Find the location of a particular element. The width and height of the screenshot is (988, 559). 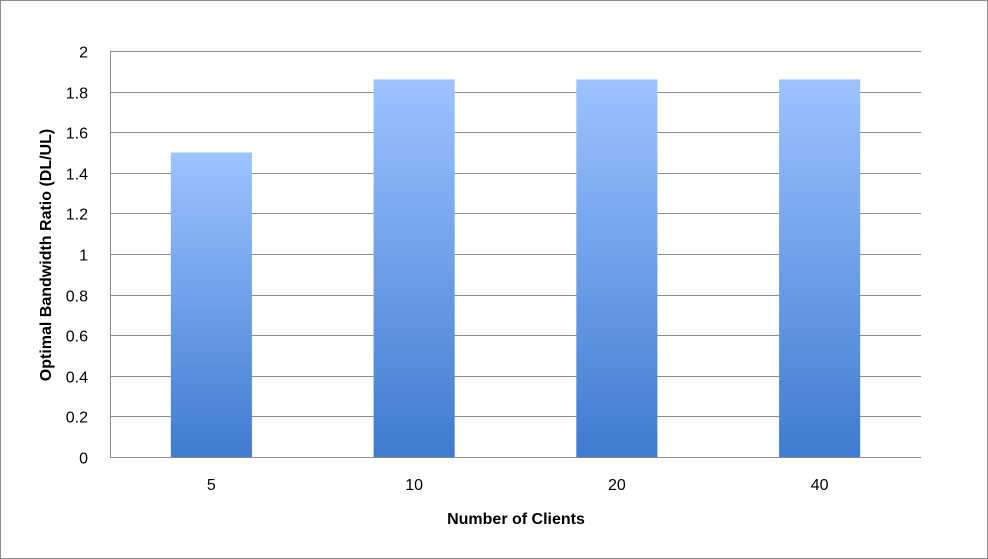

y-tick-label: 0.2 is located at coordinates (77, 418).